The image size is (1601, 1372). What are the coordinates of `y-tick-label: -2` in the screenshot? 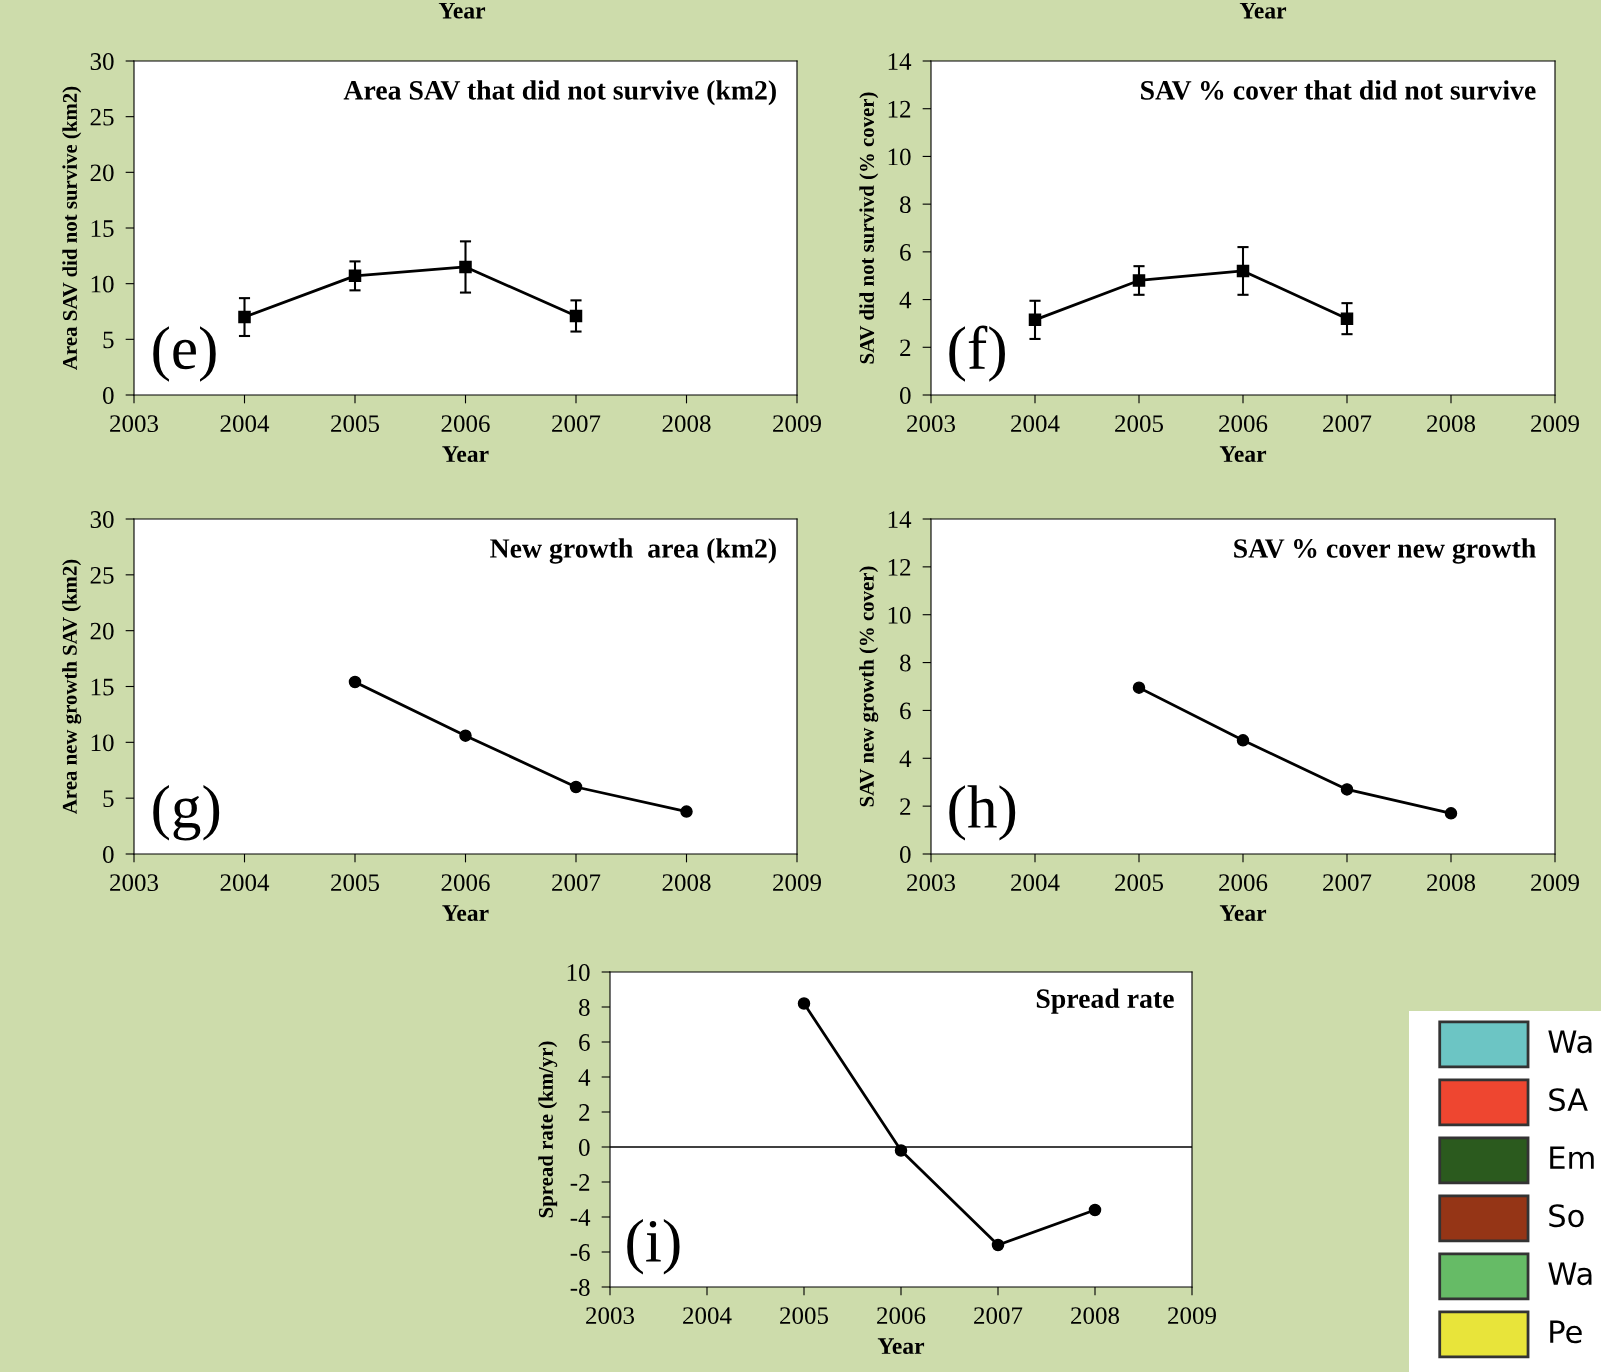 It's located at (580, 1182).